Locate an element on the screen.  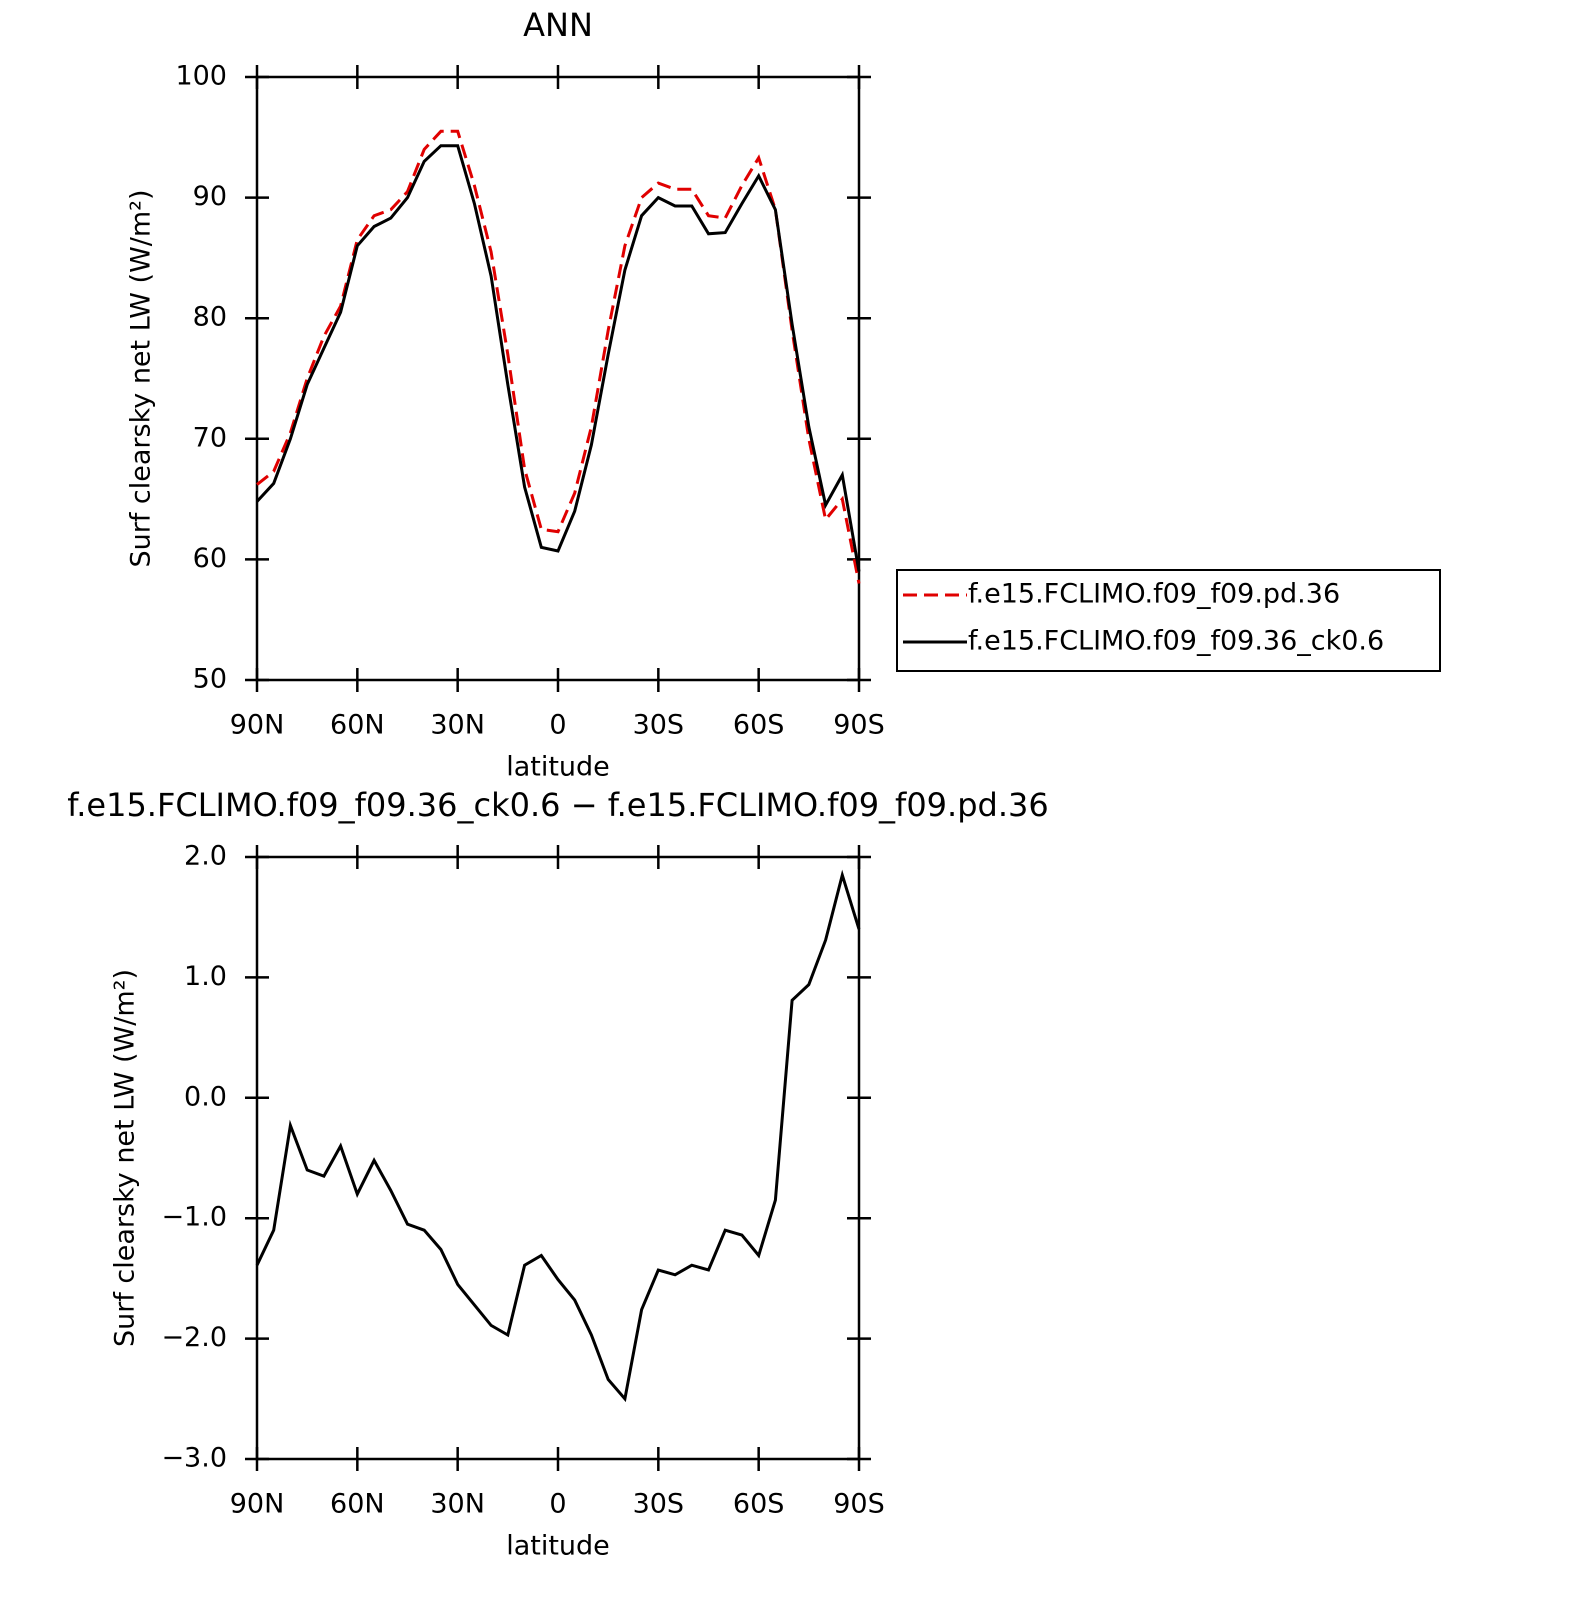
y-tick-label: 50 is located at coordinates (210, 679).